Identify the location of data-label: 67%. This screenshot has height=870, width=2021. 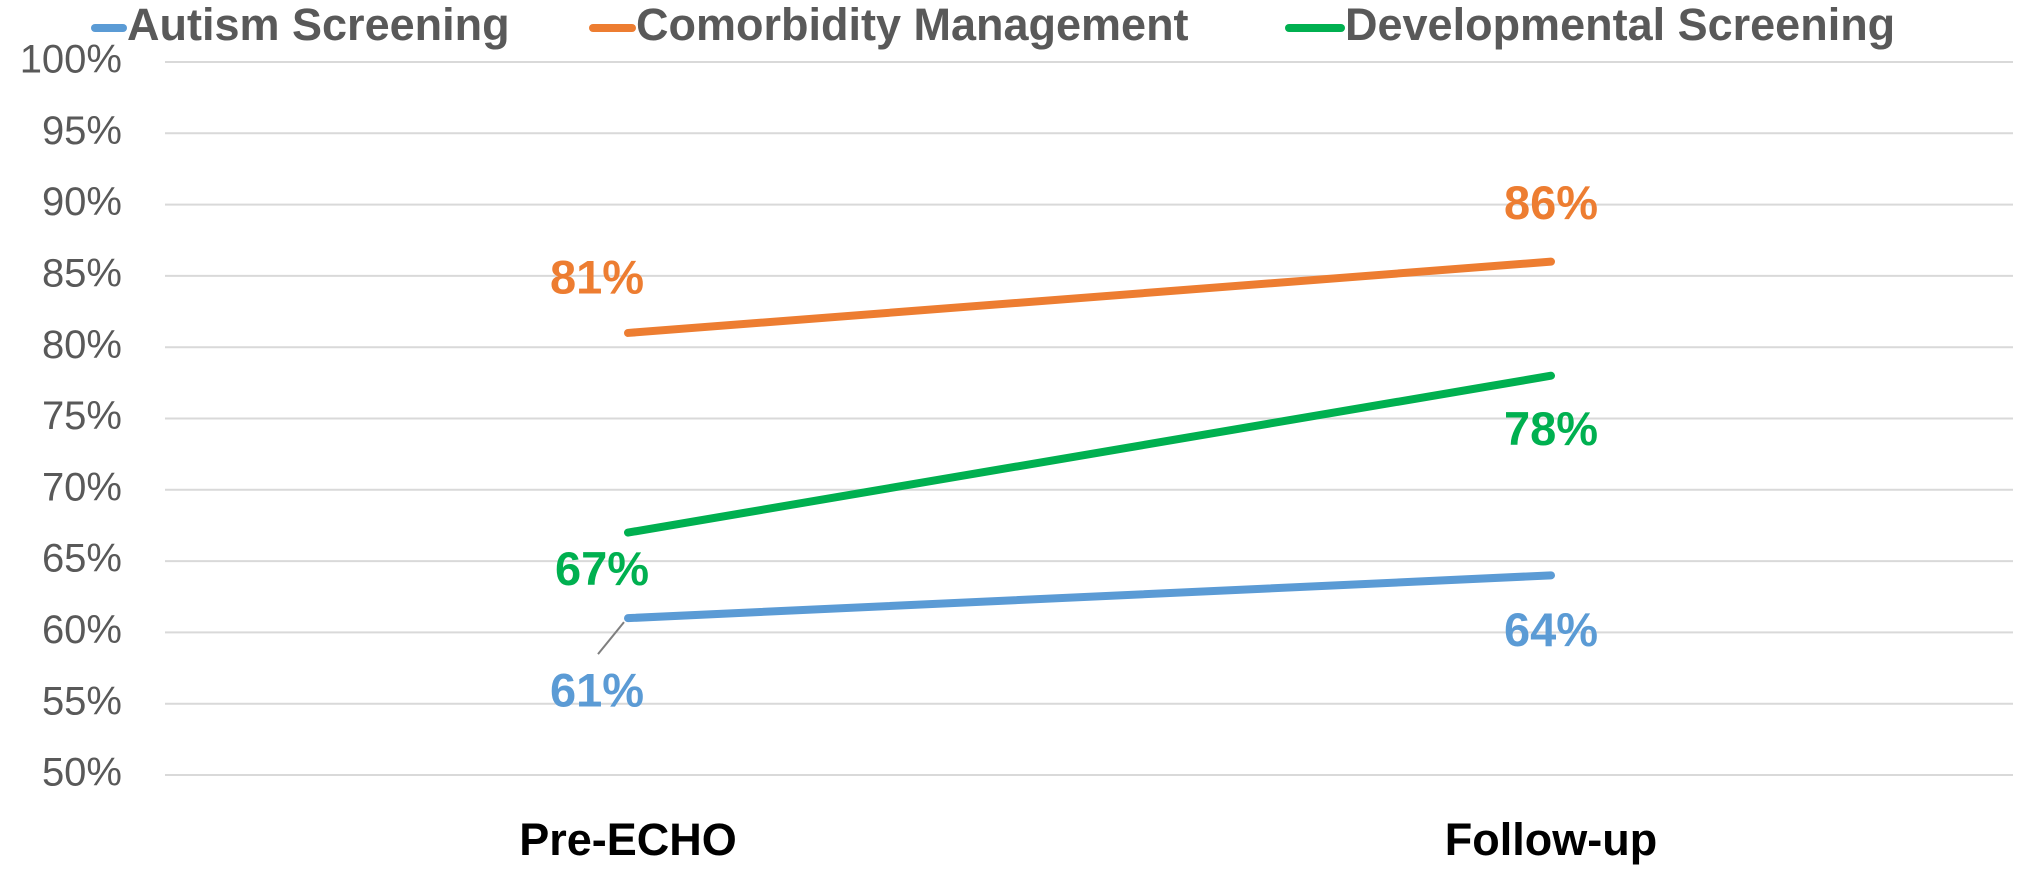
(602, 568).